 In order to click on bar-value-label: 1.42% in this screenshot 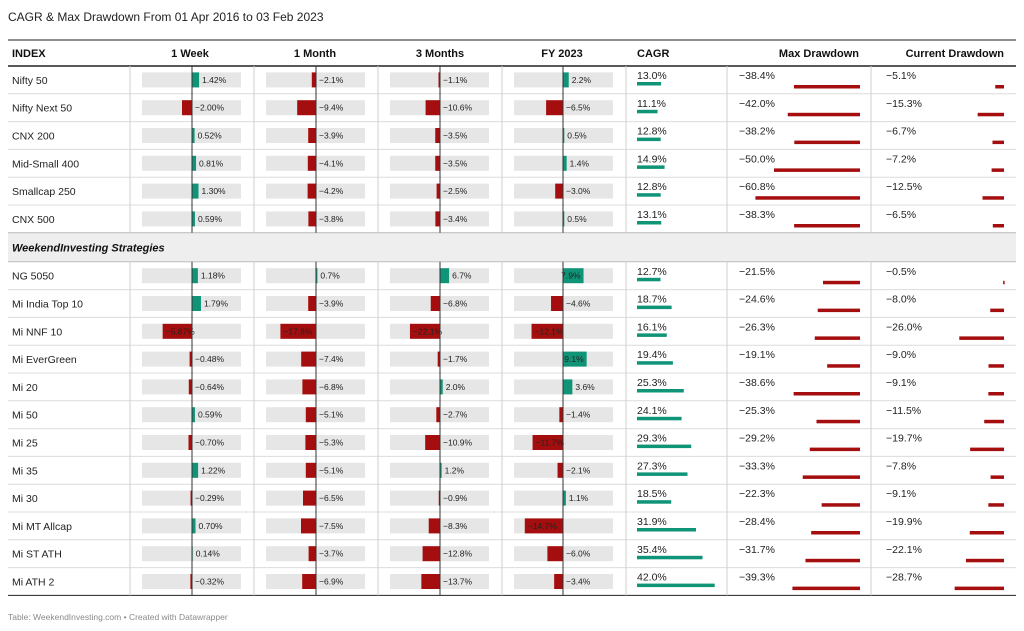, I will do `click(214, 80)`.